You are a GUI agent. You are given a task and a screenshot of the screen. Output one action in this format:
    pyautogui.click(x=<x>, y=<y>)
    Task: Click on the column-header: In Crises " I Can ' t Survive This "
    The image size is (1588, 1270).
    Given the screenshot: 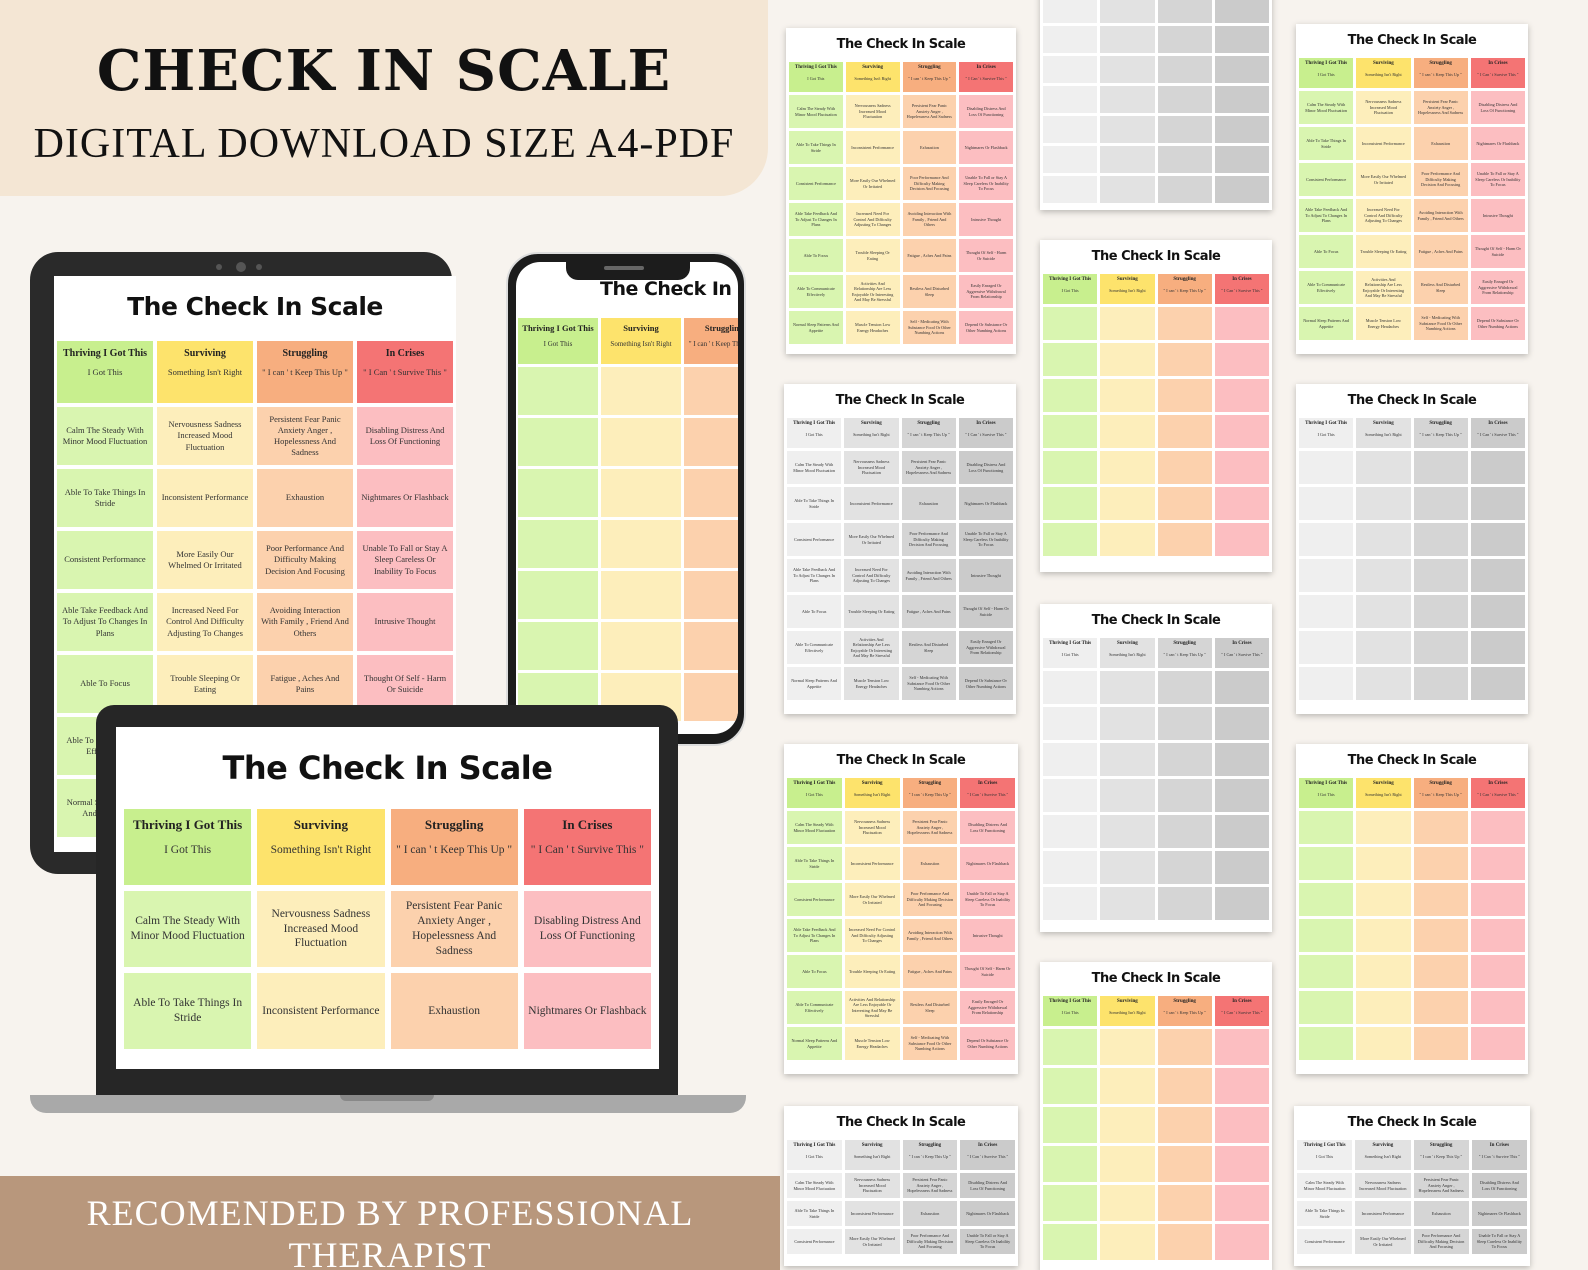 What is the action you would take?
    pyautogui.click(x=1497, y=73)
    